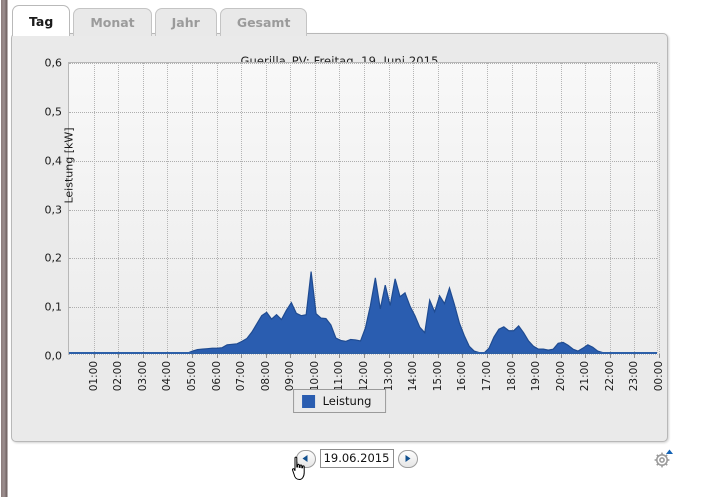 Image resolution: width=713 pixels, height=497 pixels. Describe the element at coordinates (53, 63) in the screenshot. I see `y-tick-label: 0,6` at that location.